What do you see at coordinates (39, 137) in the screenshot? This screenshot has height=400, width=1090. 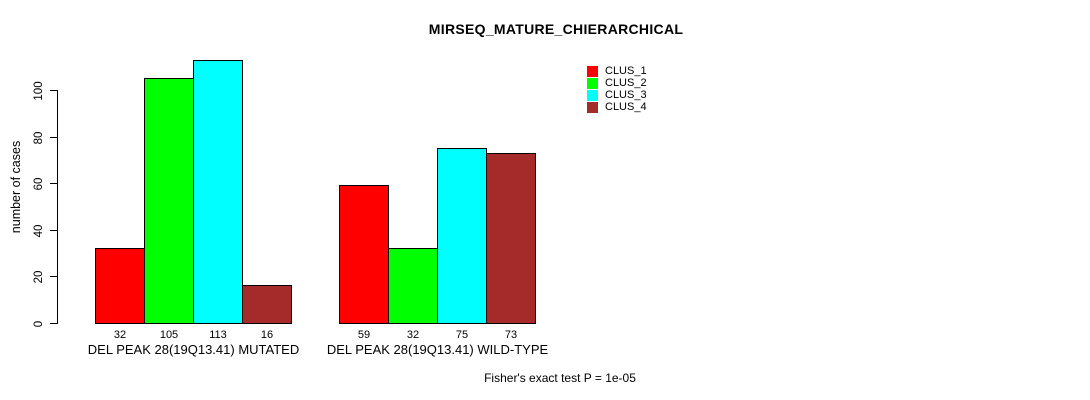 I see `y-tick-label: 80` at bounding box center [39, 137].